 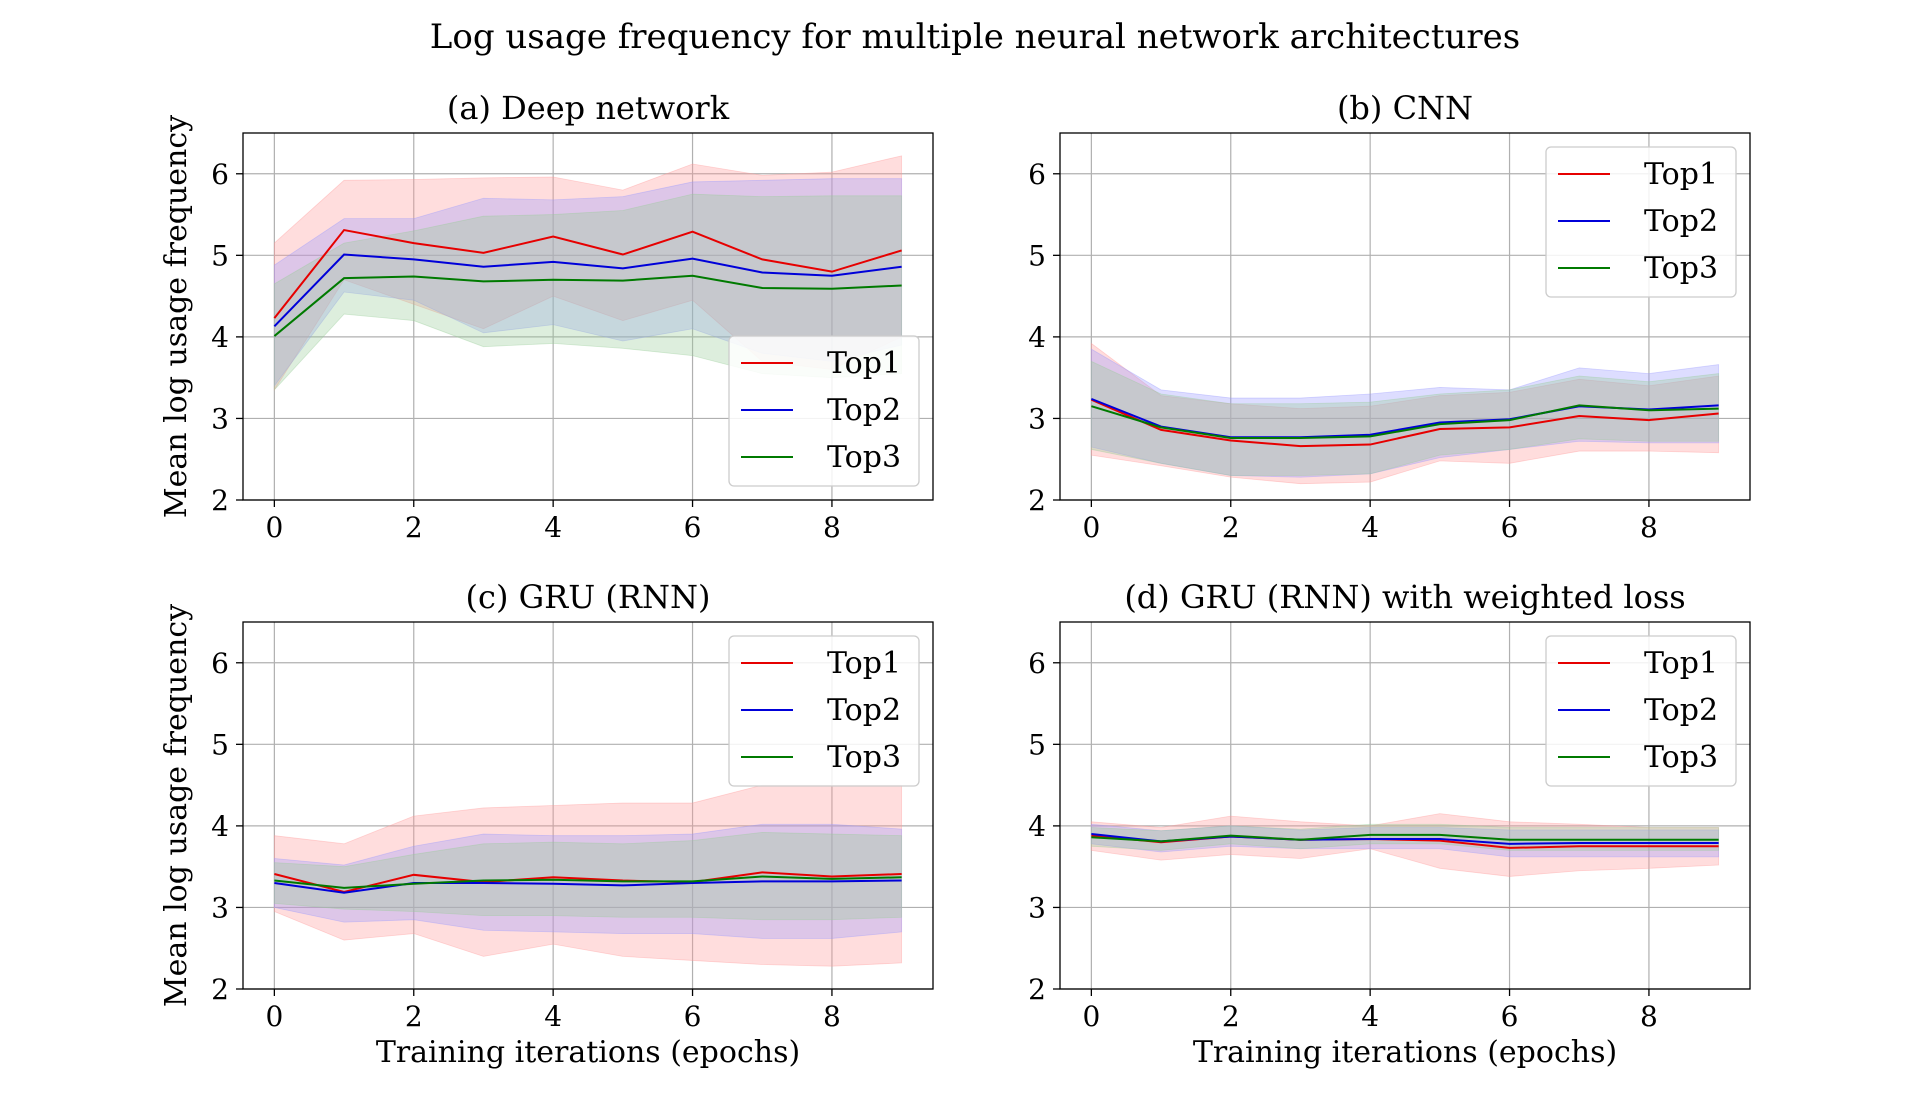 What do you see at coordinates (588, 108) in the screenshot?
I see `panel-title: (a) Deep network` at bounding box center [588, 108].